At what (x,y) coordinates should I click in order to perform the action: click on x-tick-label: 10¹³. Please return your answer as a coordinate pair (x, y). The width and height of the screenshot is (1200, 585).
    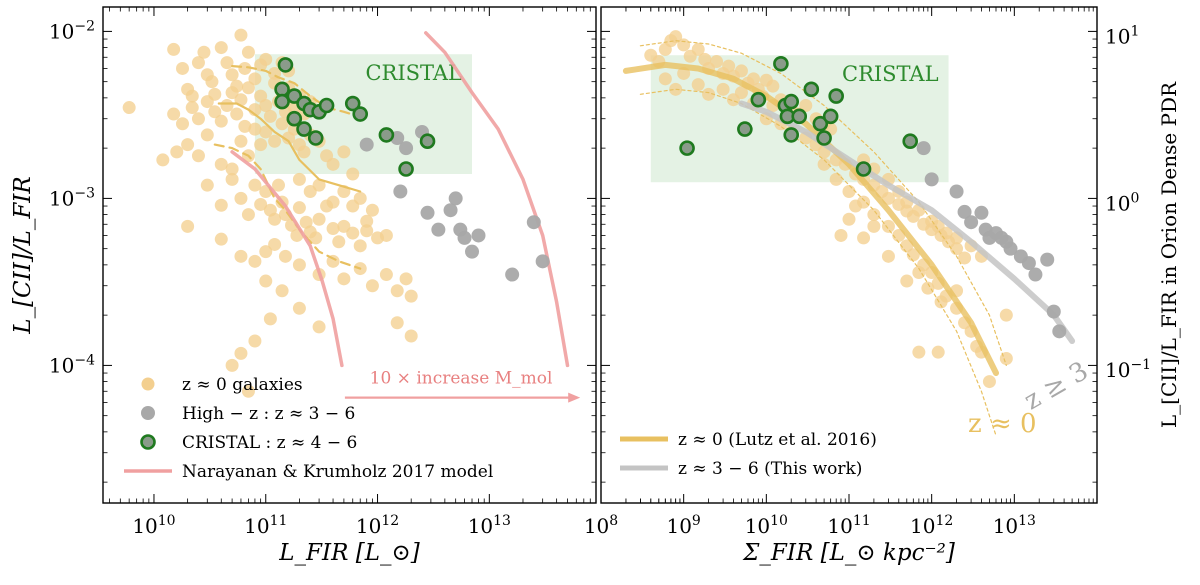
    Looking at the image, I should click on (1014, 525).